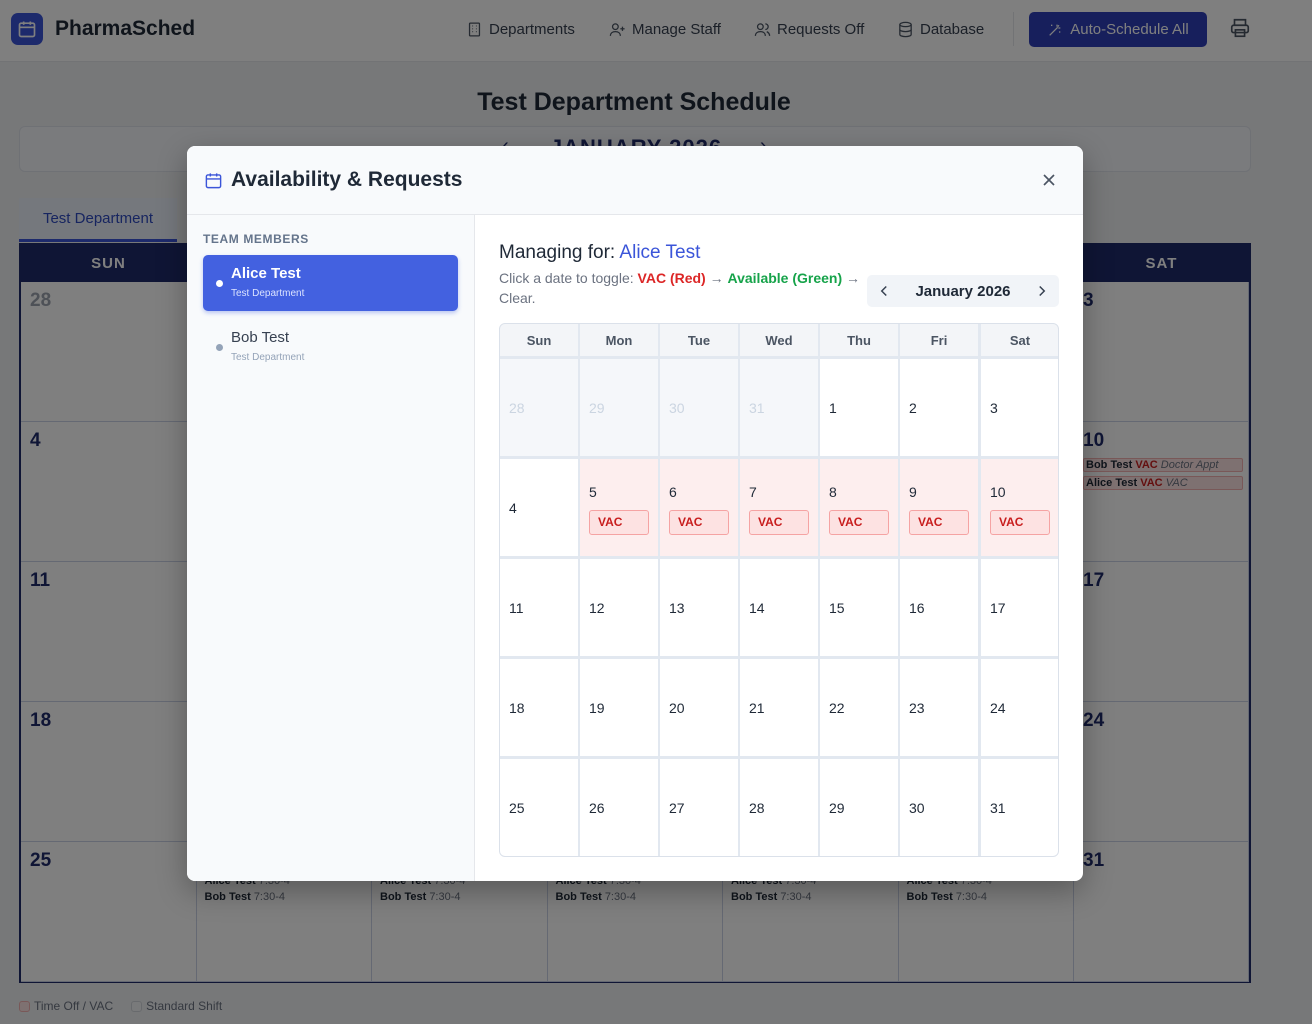  I want to click on mini-month-navigator: January 2026, so click(963, 291).